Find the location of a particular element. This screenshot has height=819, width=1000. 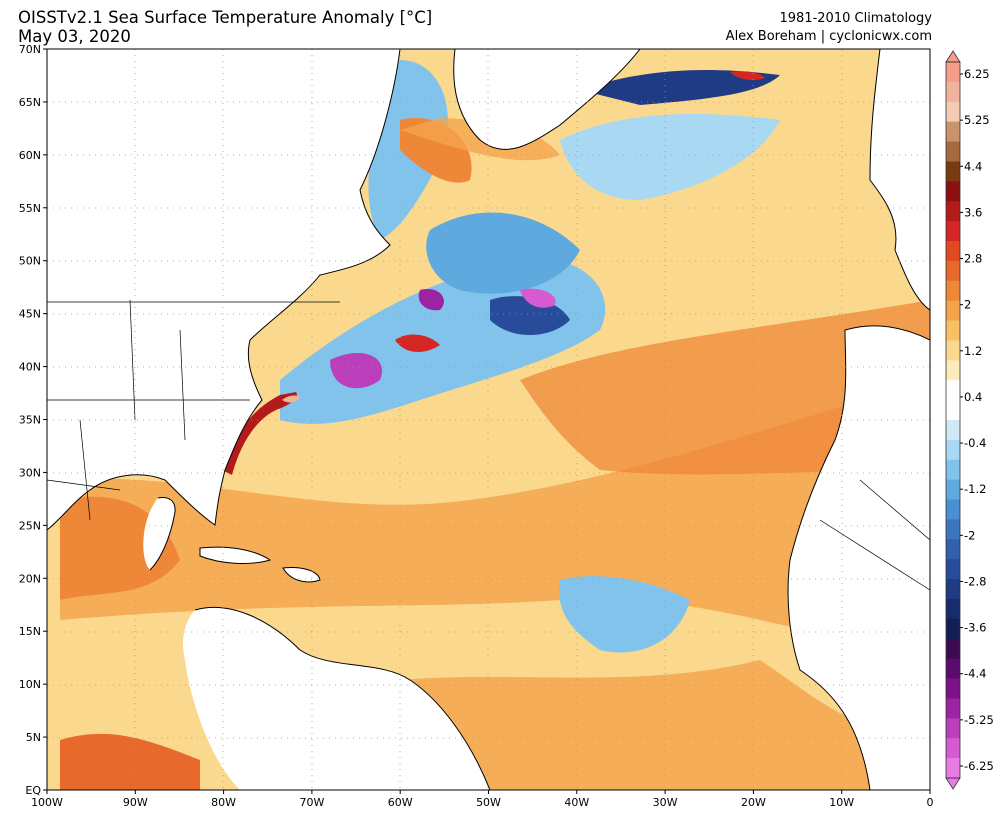

colorbar-label: 6.25 is located at coordinates (977, 74).